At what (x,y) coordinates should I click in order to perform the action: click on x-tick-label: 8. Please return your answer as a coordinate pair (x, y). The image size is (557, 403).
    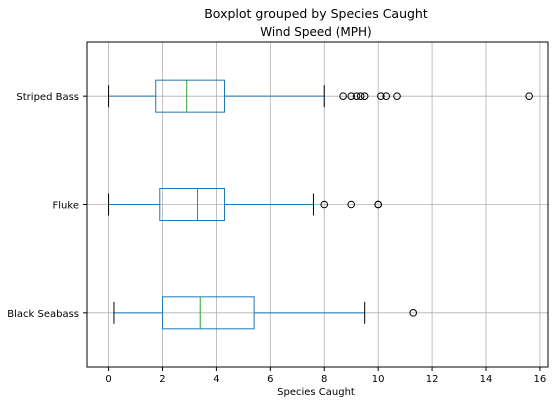
    Looking at the image, I should click on (324, 379).